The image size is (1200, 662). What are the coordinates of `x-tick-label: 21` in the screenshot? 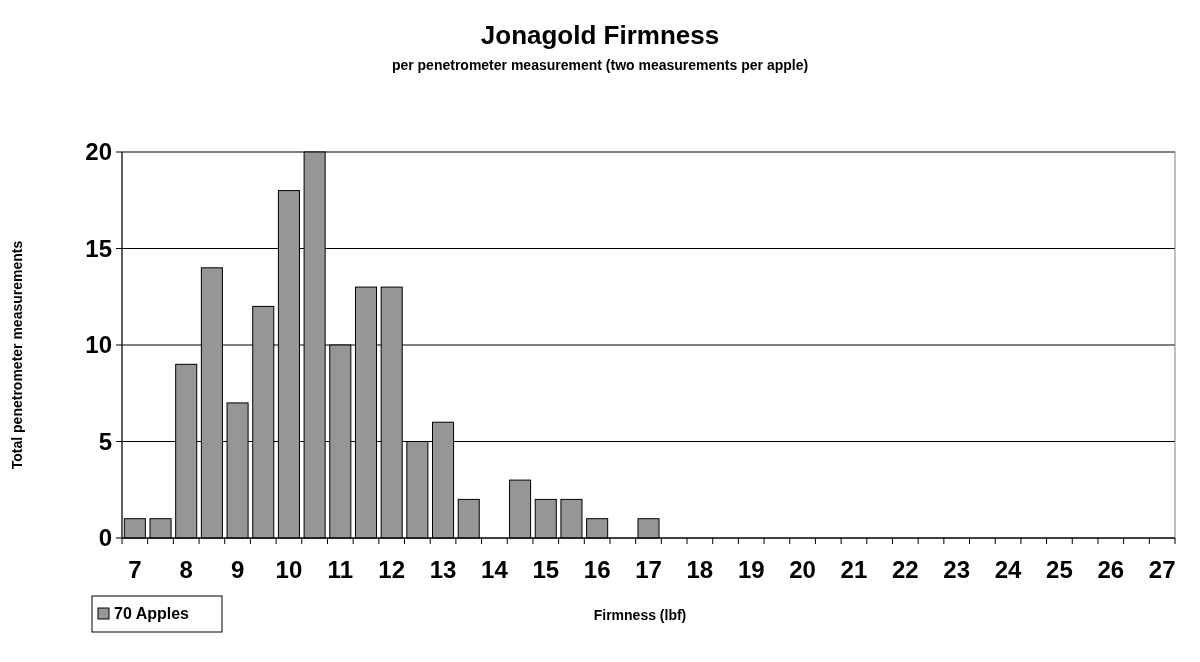 It's located at (854, 569).